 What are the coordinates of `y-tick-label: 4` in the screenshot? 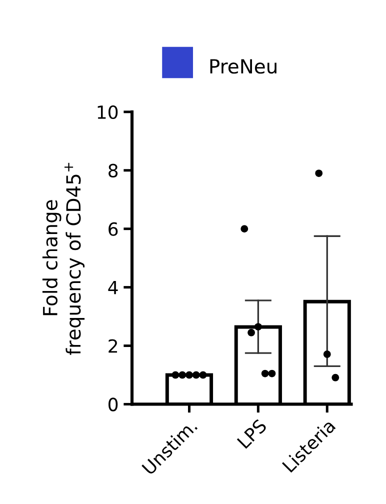 It's located at (113, 287).